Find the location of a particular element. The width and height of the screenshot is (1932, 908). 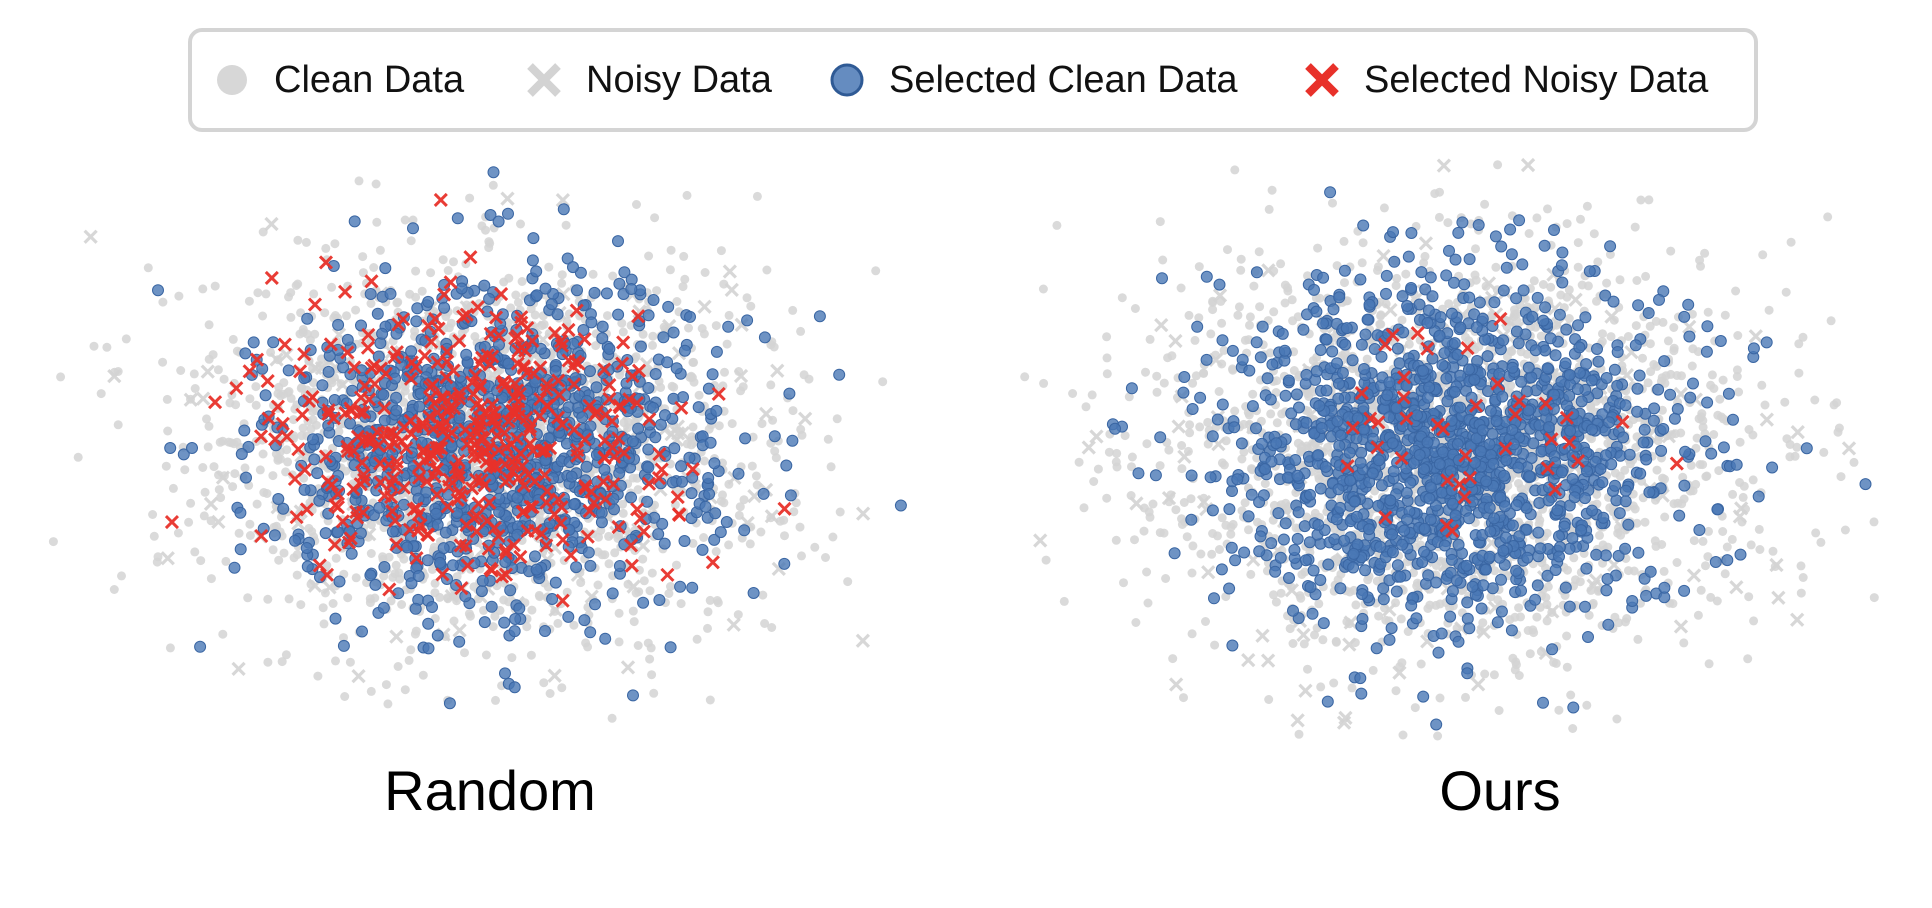

noisy-data-point is located at coordinates (554, 675).